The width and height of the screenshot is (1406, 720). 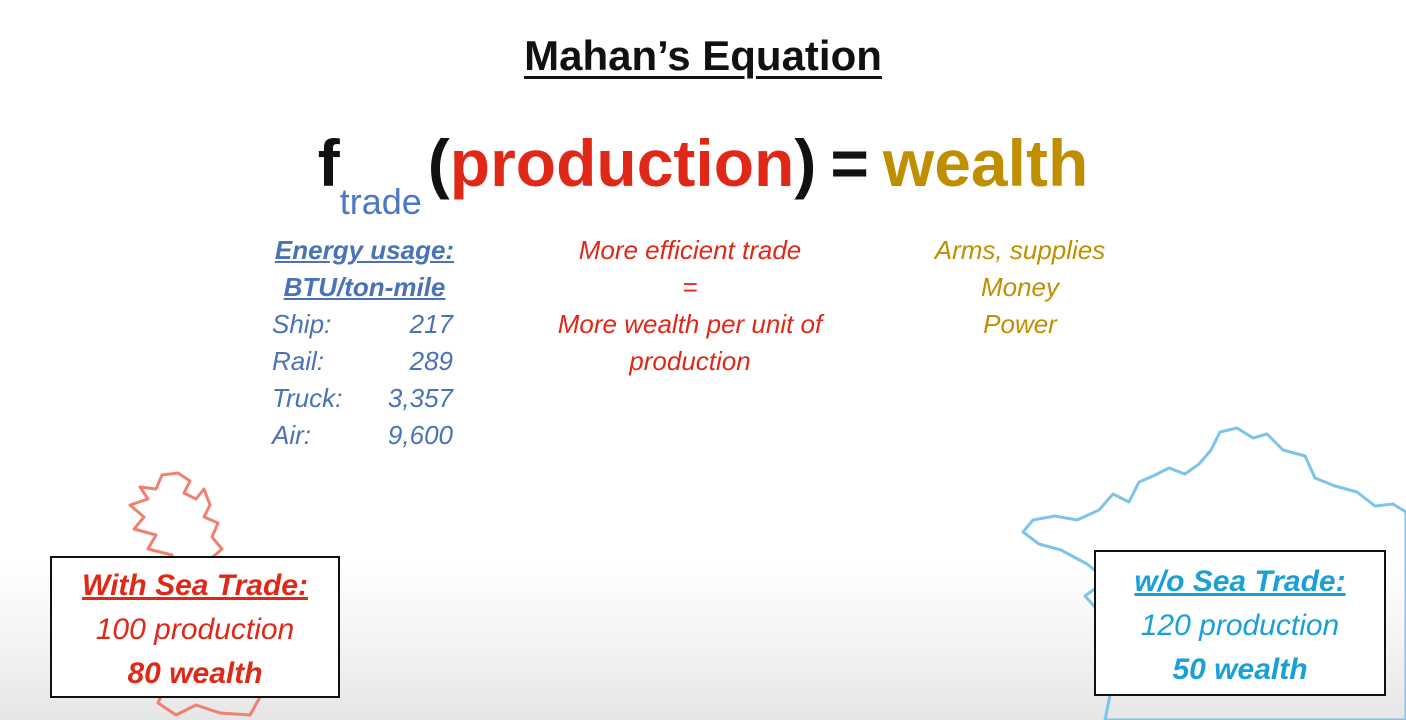 I want to click on wealth-forms: Arms, supplies Money Power, so click(x=1020, y=287).